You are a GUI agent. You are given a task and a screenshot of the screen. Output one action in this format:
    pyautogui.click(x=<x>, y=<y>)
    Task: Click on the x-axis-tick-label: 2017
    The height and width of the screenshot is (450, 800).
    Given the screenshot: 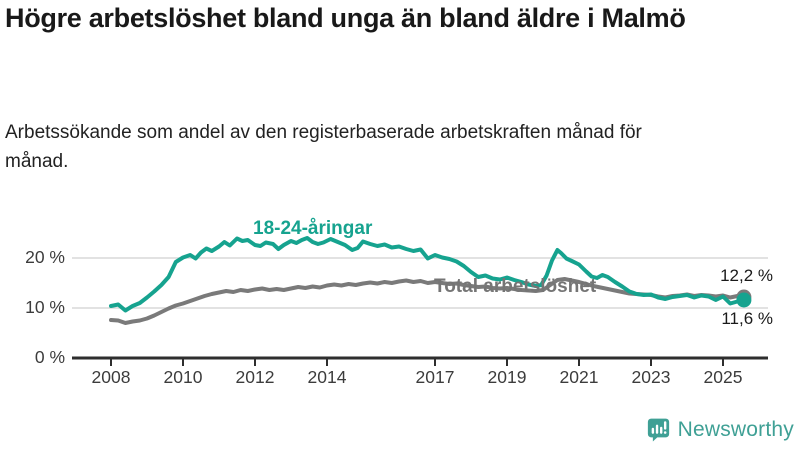 What is the action you would take?
    pyautogui.click(x=435, y=377)
    